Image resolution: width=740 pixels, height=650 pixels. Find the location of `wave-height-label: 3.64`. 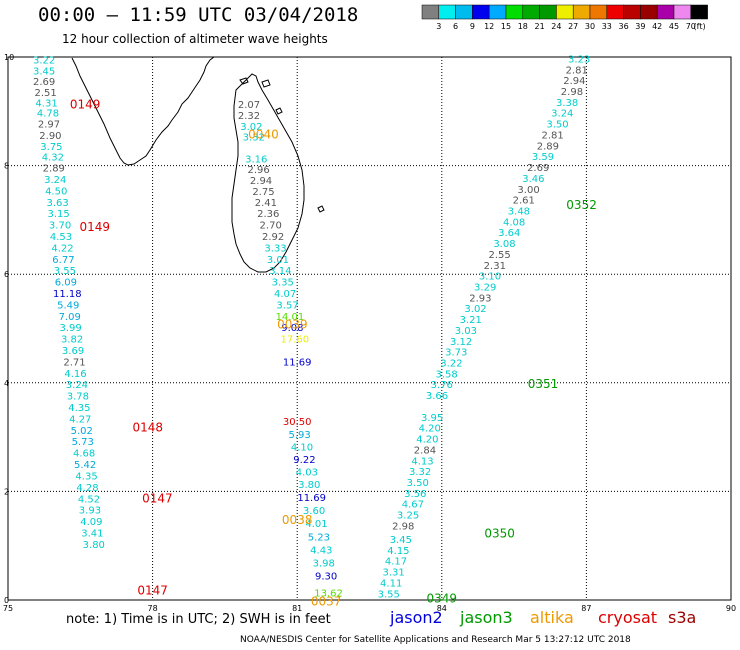

wave-height-label: 3.64 is located at coordinates (509, 233).